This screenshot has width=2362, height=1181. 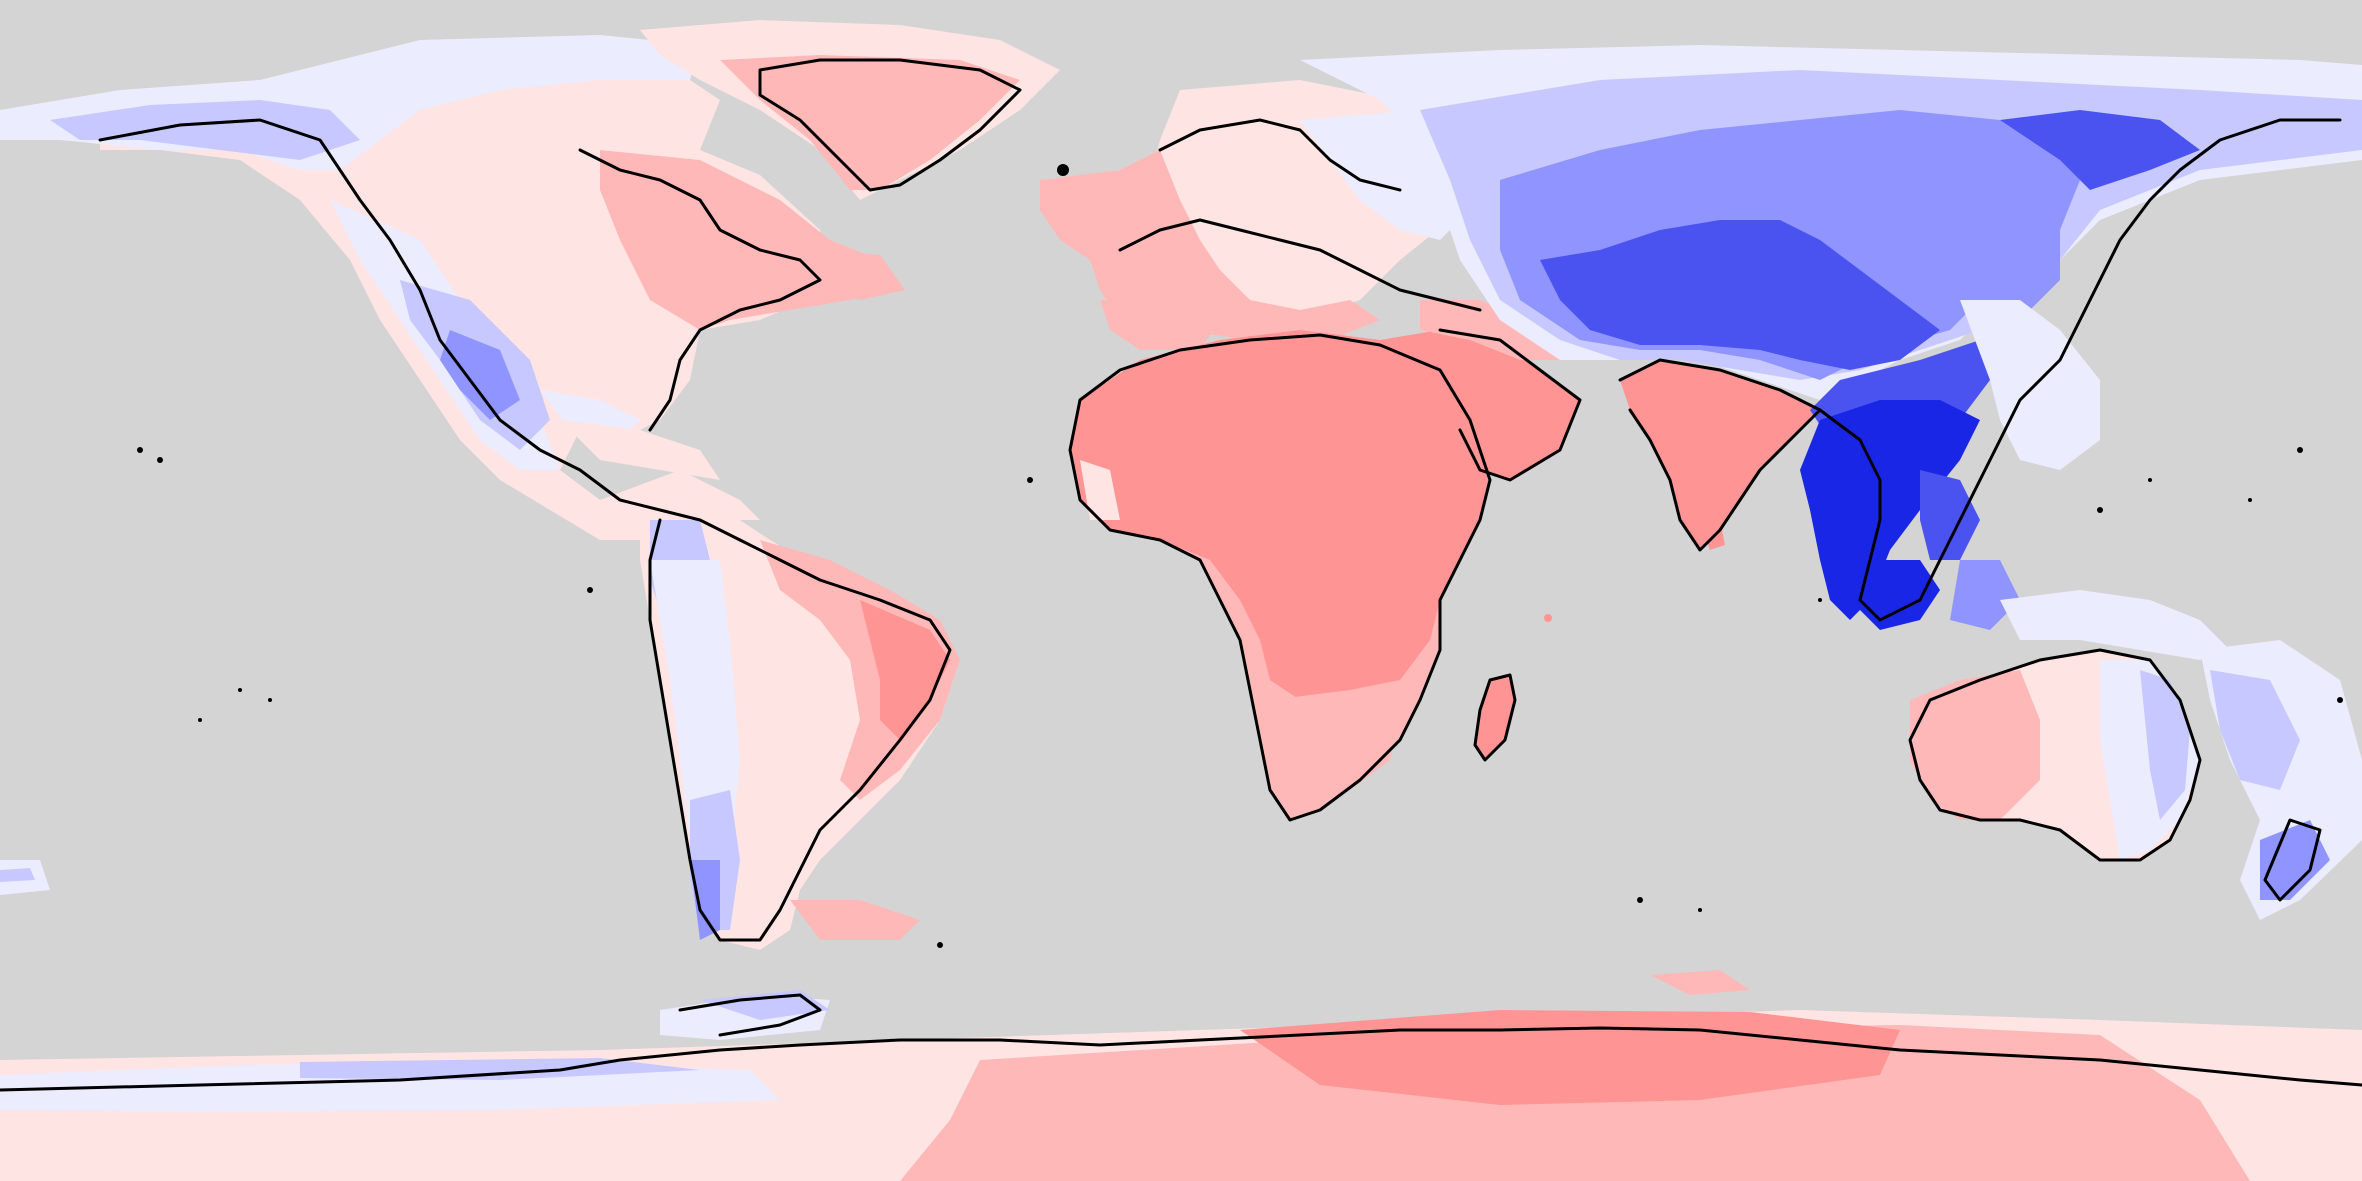 What do you see at coordinates (800, 725) in the screenshot?
I see `south-america` at bounding box center [800, 725].